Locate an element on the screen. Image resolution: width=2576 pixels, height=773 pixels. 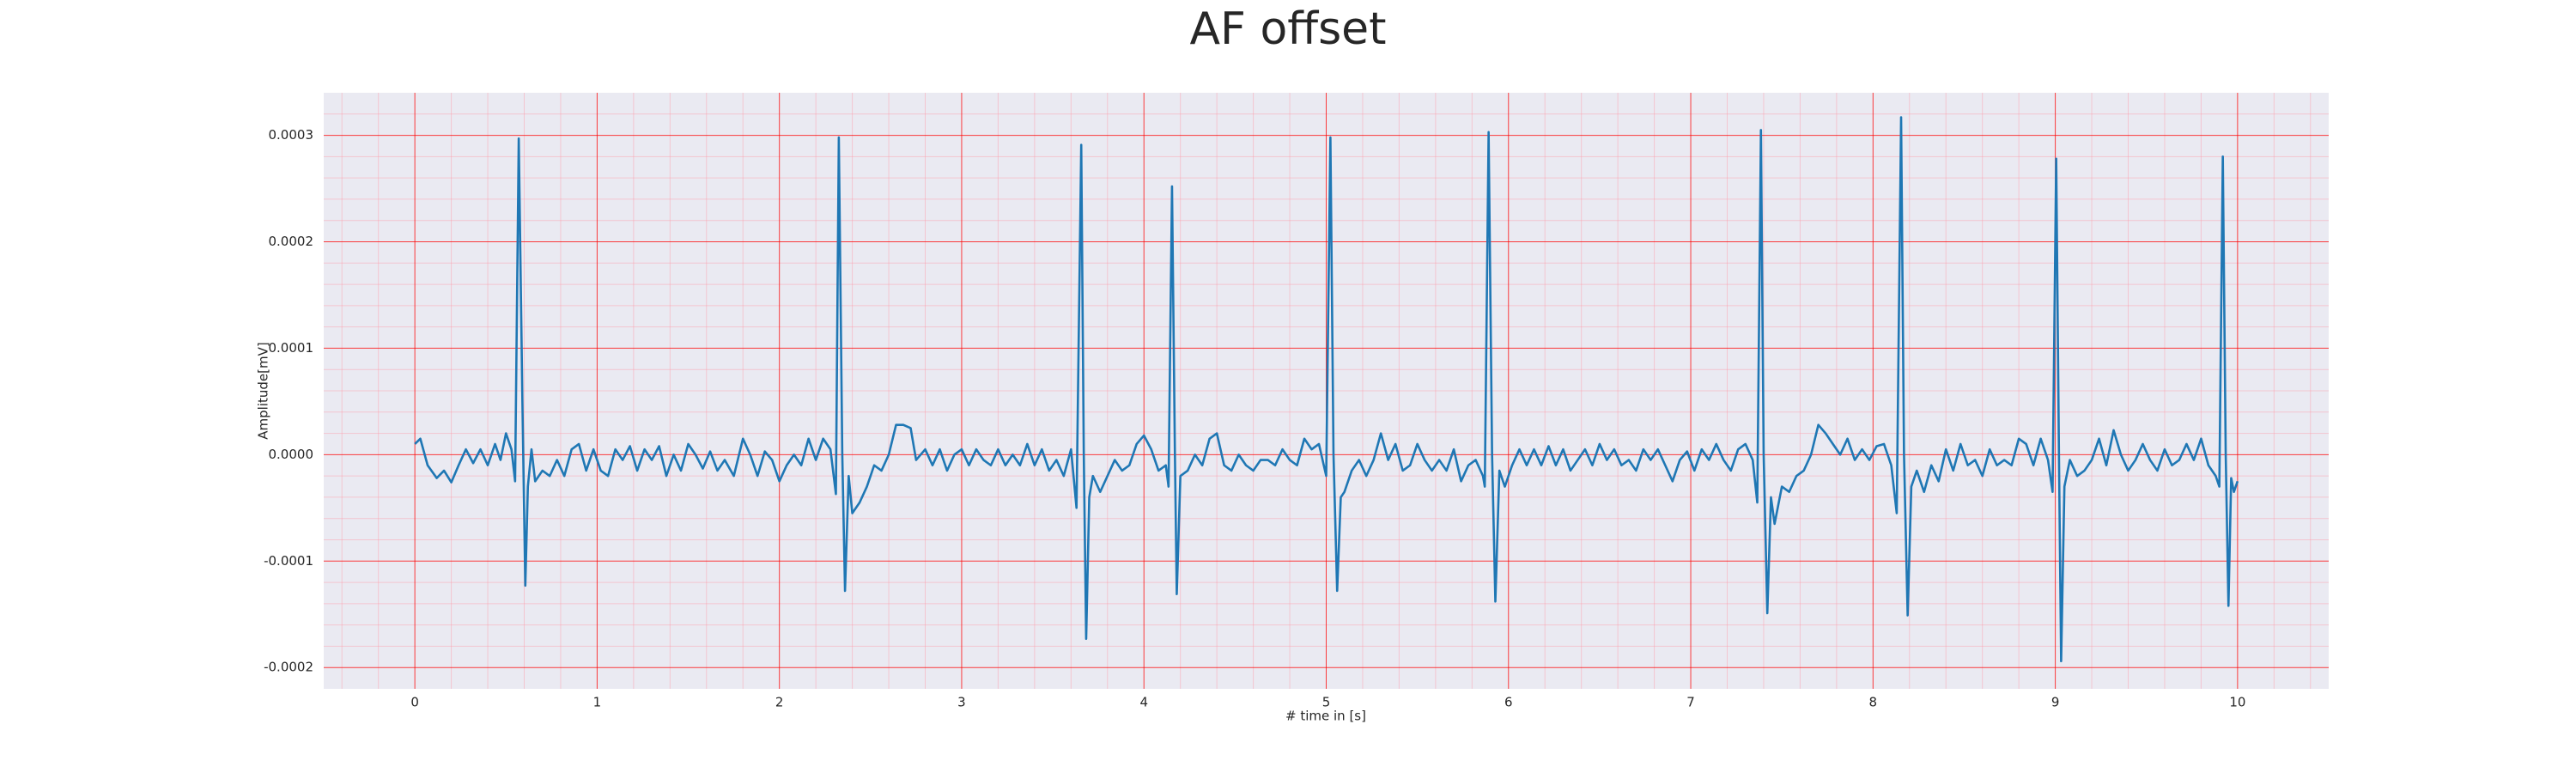
y-tick-label: 0.0003 is located at coordinates (291, 135).